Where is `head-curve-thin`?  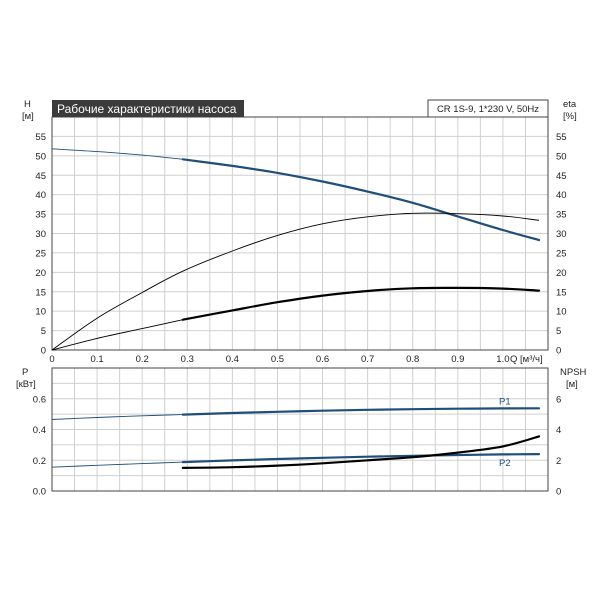 head-curve-thin is located at coordinates (117, 154).